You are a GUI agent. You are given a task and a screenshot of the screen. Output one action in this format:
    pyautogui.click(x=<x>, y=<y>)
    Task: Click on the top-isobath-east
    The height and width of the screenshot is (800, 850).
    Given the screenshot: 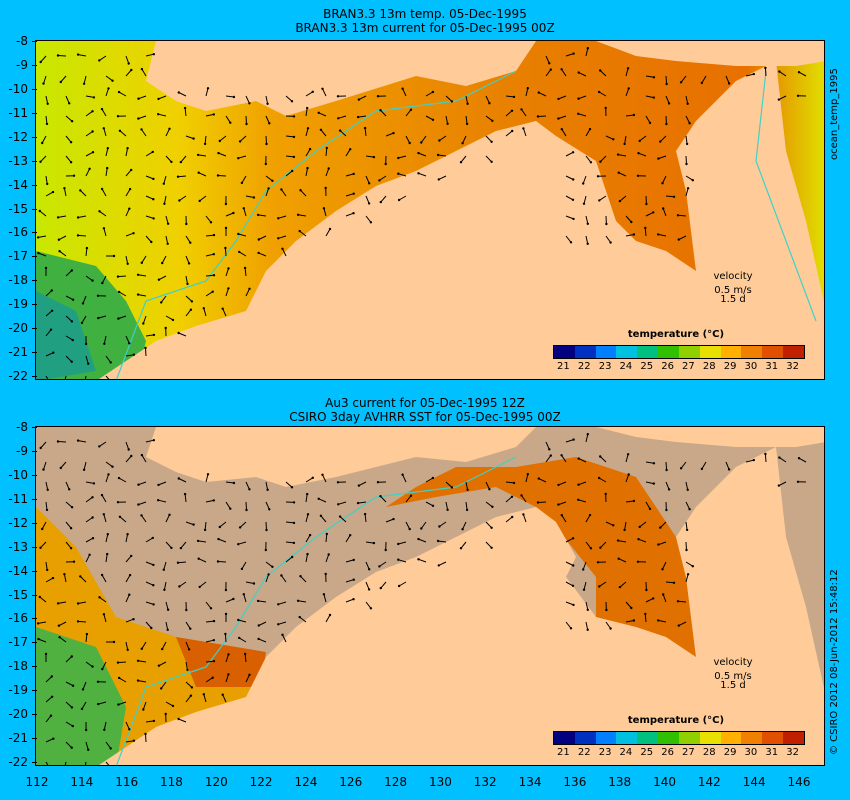 What is the action you would take?
    pyautogui.click(x=786, y=196)
    